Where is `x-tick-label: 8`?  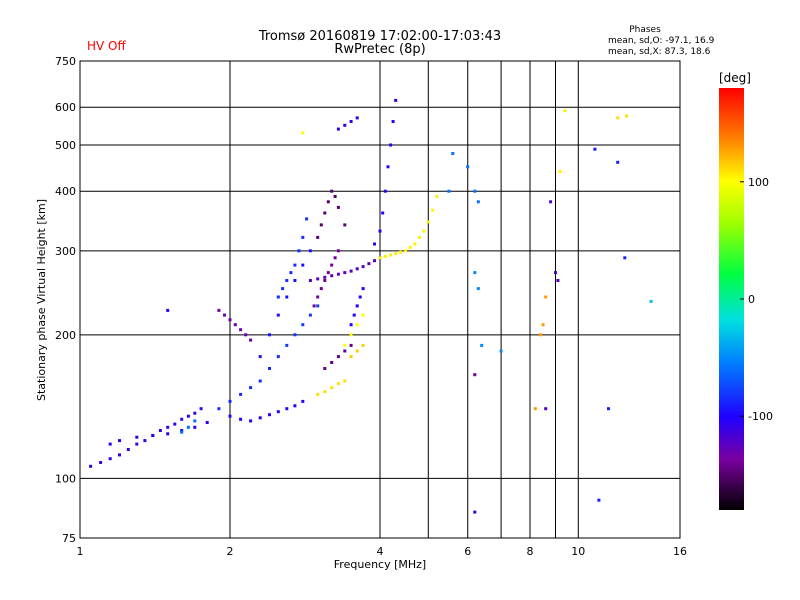
x-tick-label: 8 is located at coordinates (530, 551).